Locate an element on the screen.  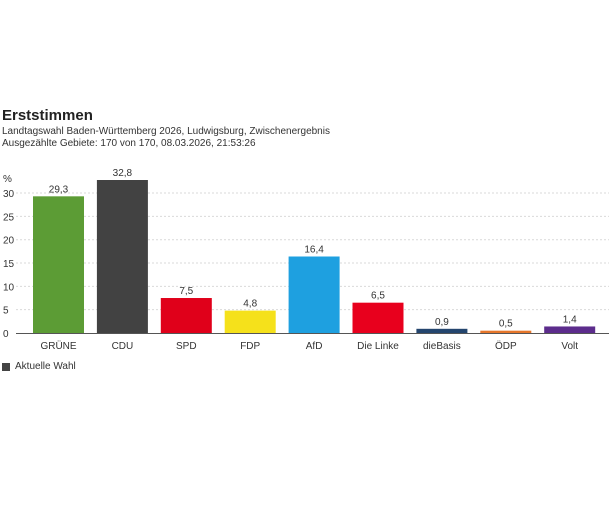
y-tick-label: 25 is located at coordinates (9, 217).